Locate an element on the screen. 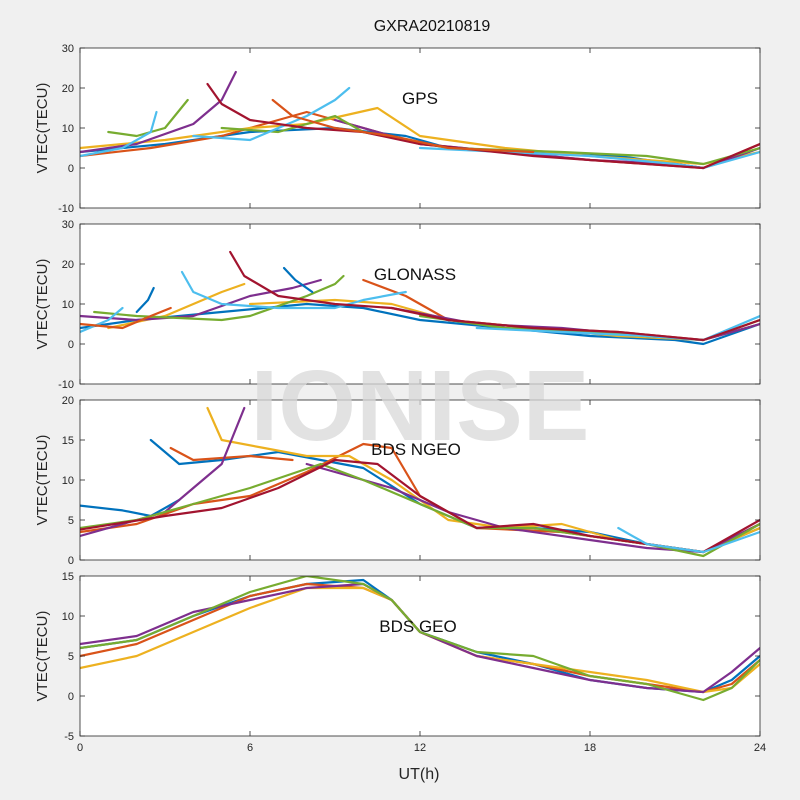 The image size is (800, 800). glonass-annotation: GLONASS is located at coordinates (415, 274).